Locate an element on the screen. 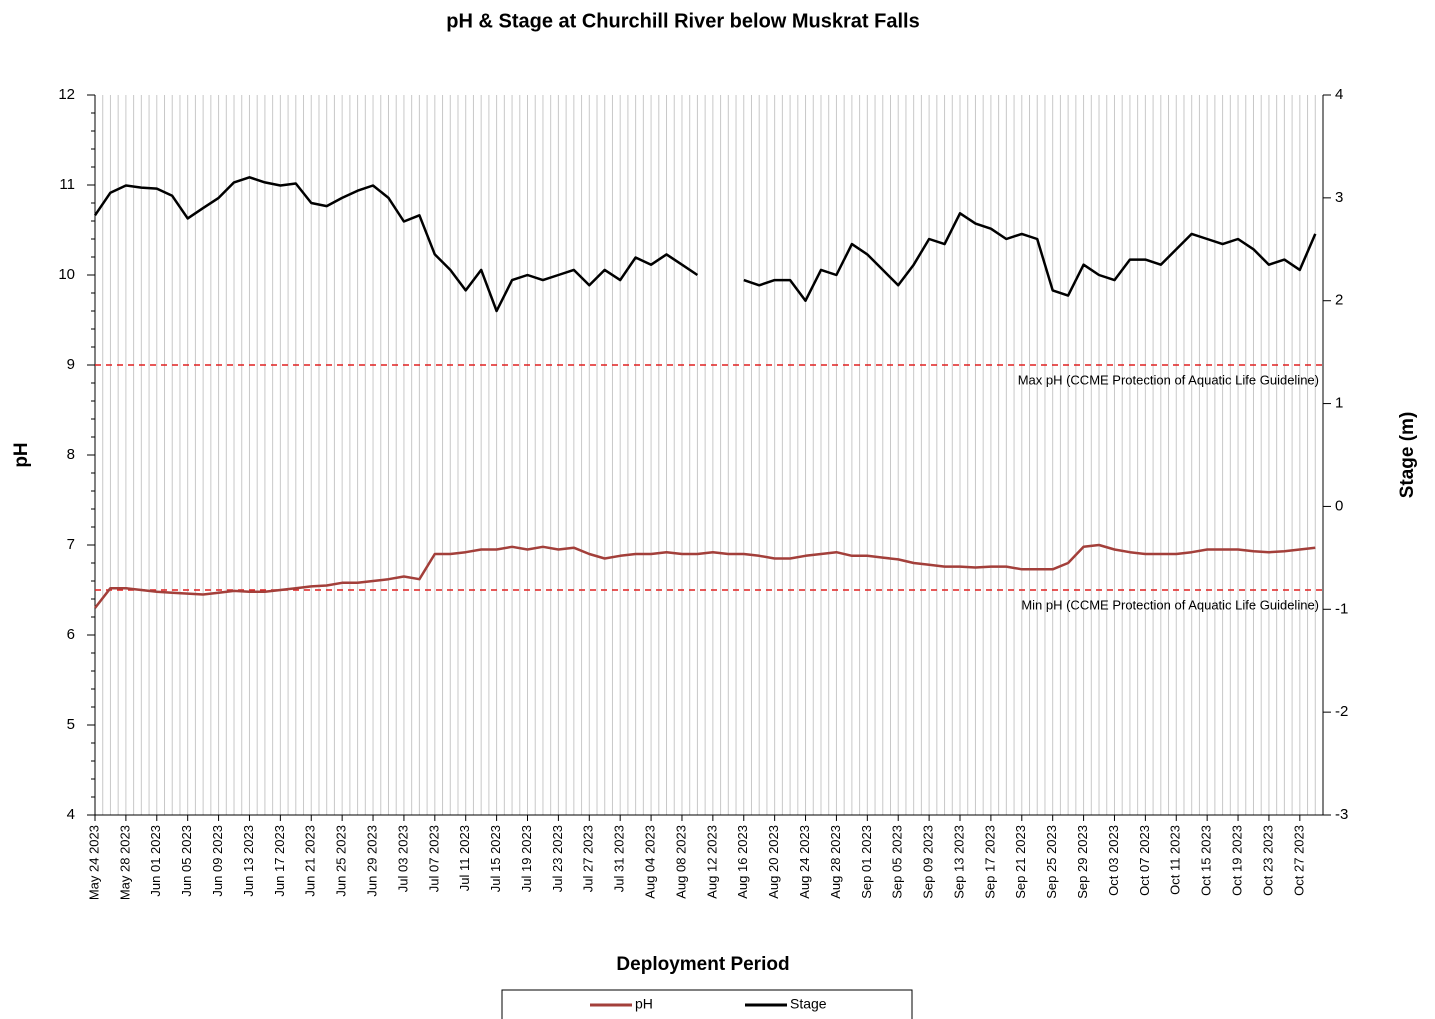  x-tick-label: Sep 17 2023 is located at coordinates (989, 862).